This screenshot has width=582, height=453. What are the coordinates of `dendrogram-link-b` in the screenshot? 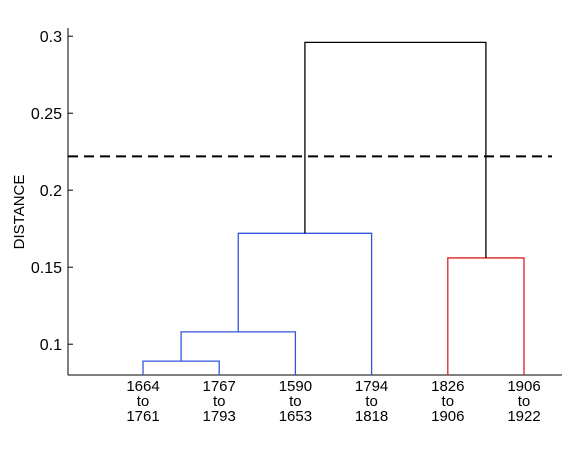 It's located at (238, 353).